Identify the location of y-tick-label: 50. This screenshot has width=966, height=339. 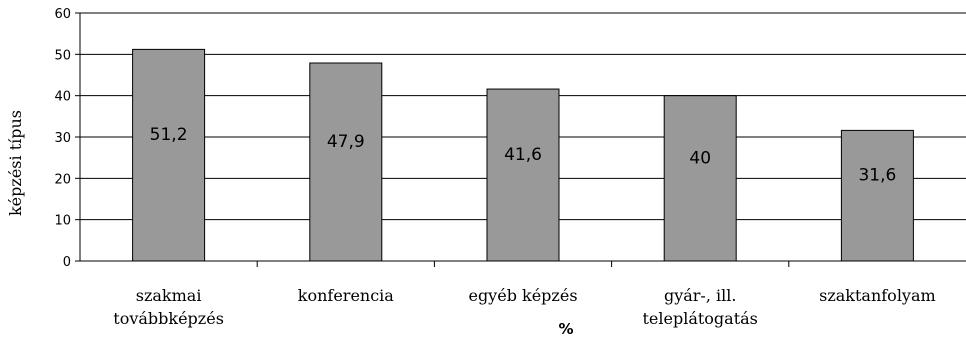
(62, 55).